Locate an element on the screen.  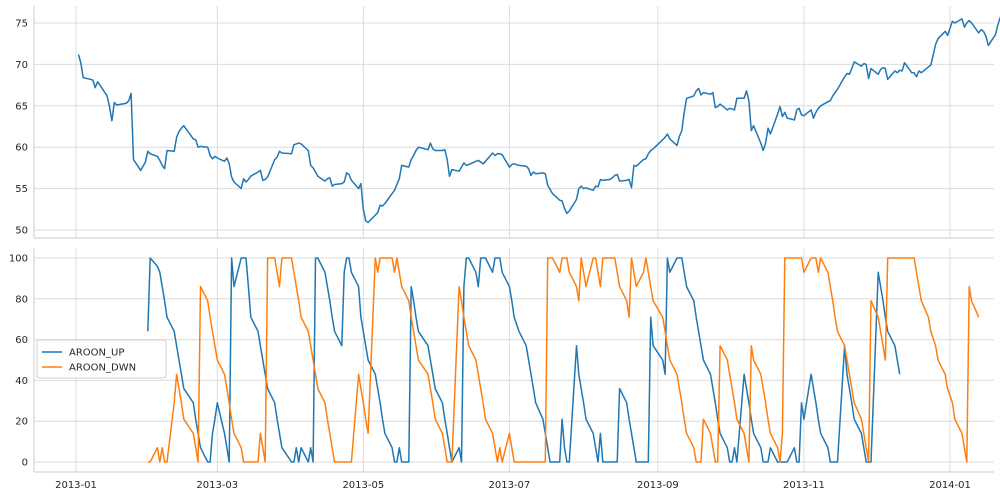
price-y-tick-label: 50 is located at coordinates (21, 231).